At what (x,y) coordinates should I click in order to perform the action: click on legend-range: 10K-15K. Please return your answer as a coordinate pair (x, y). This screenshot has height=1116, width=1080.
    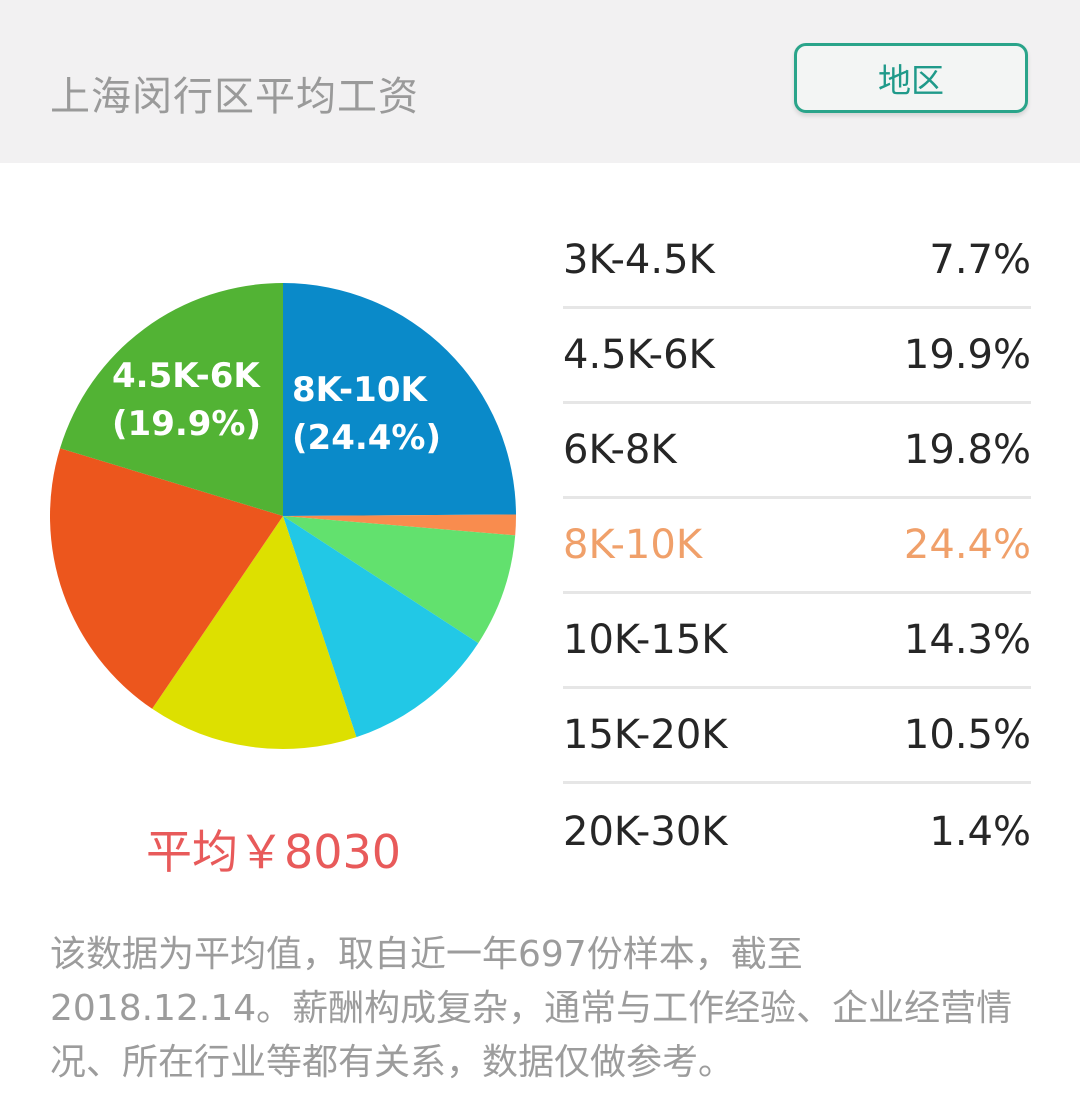
    Looking at the image, I should click on (645, 640).